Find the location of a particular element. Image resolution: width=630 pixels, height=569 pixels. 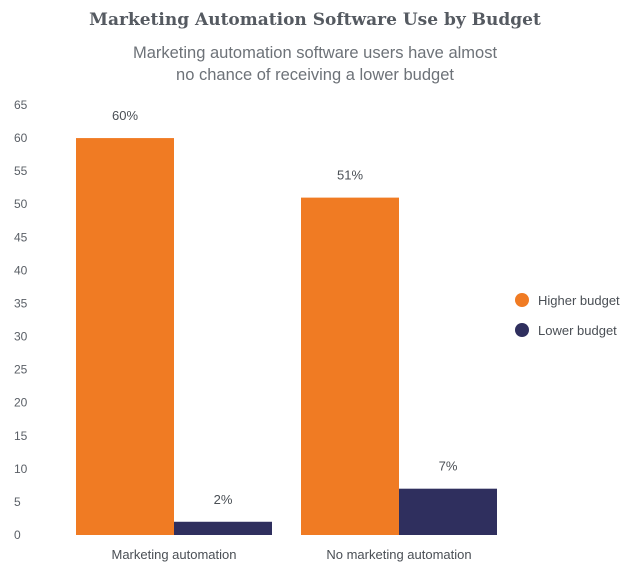

data-label-no-marketing-automation-lower-budget: 7% is located at coordinates (448, 466).